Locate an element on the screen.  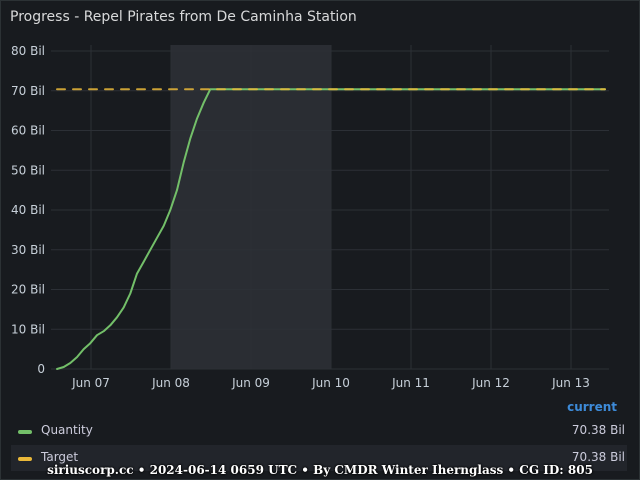
y-tick-label: 30 Bil is located at coordinates (28, 250).